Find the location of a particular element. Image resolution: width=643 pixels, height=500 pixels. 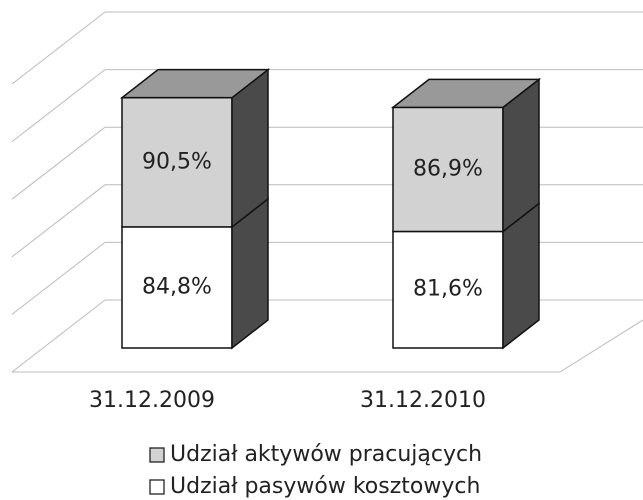

x-tick-label: 31.12.2009 is located at coordinates (152, 400).